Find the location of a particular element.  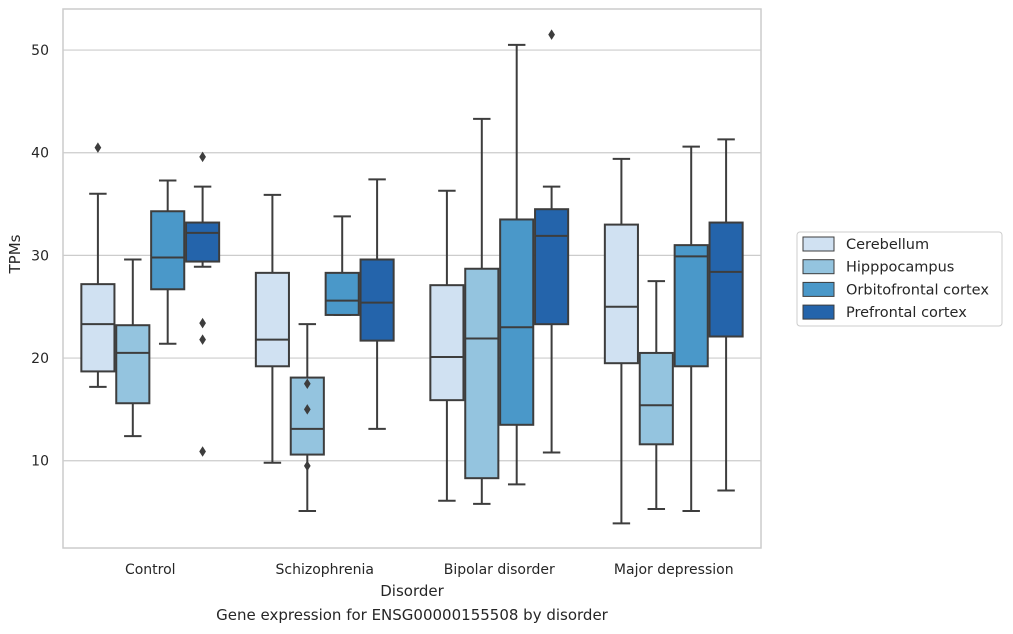

x-tick-label: Bipolar disorder is located at coordinates (499, 570).